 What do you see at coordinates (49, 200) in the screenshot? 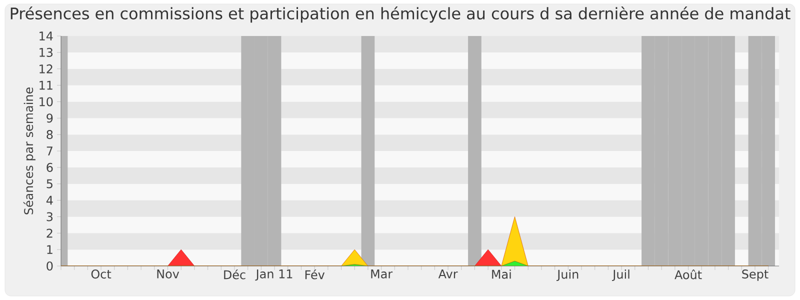
I see `y-tick-label: 4` at bounding box center [49, 200].